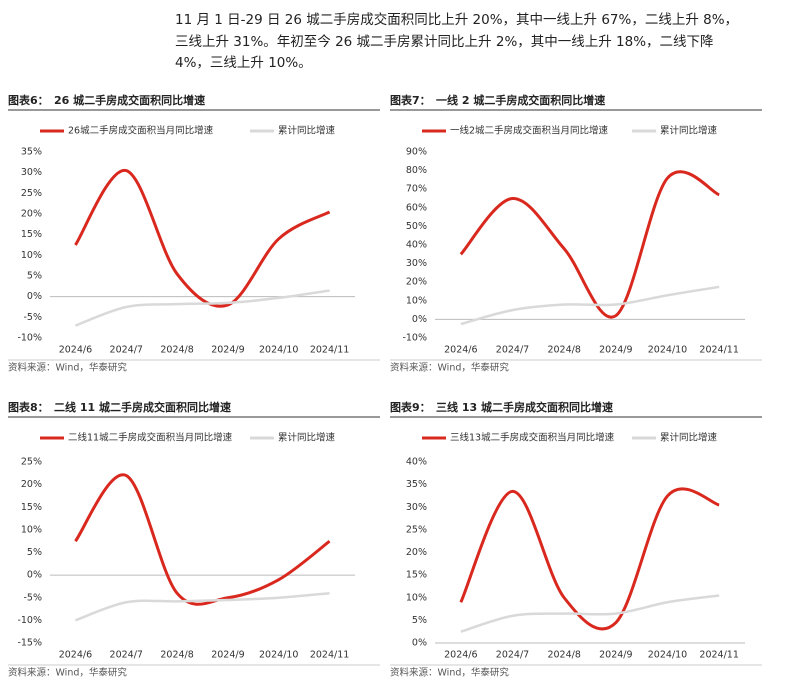 Image resolution: width=800 pixels, height=689 pixels. I want to click on legend-label: 二线11城二手房成交面积当月同比增速, so click(150, 438).